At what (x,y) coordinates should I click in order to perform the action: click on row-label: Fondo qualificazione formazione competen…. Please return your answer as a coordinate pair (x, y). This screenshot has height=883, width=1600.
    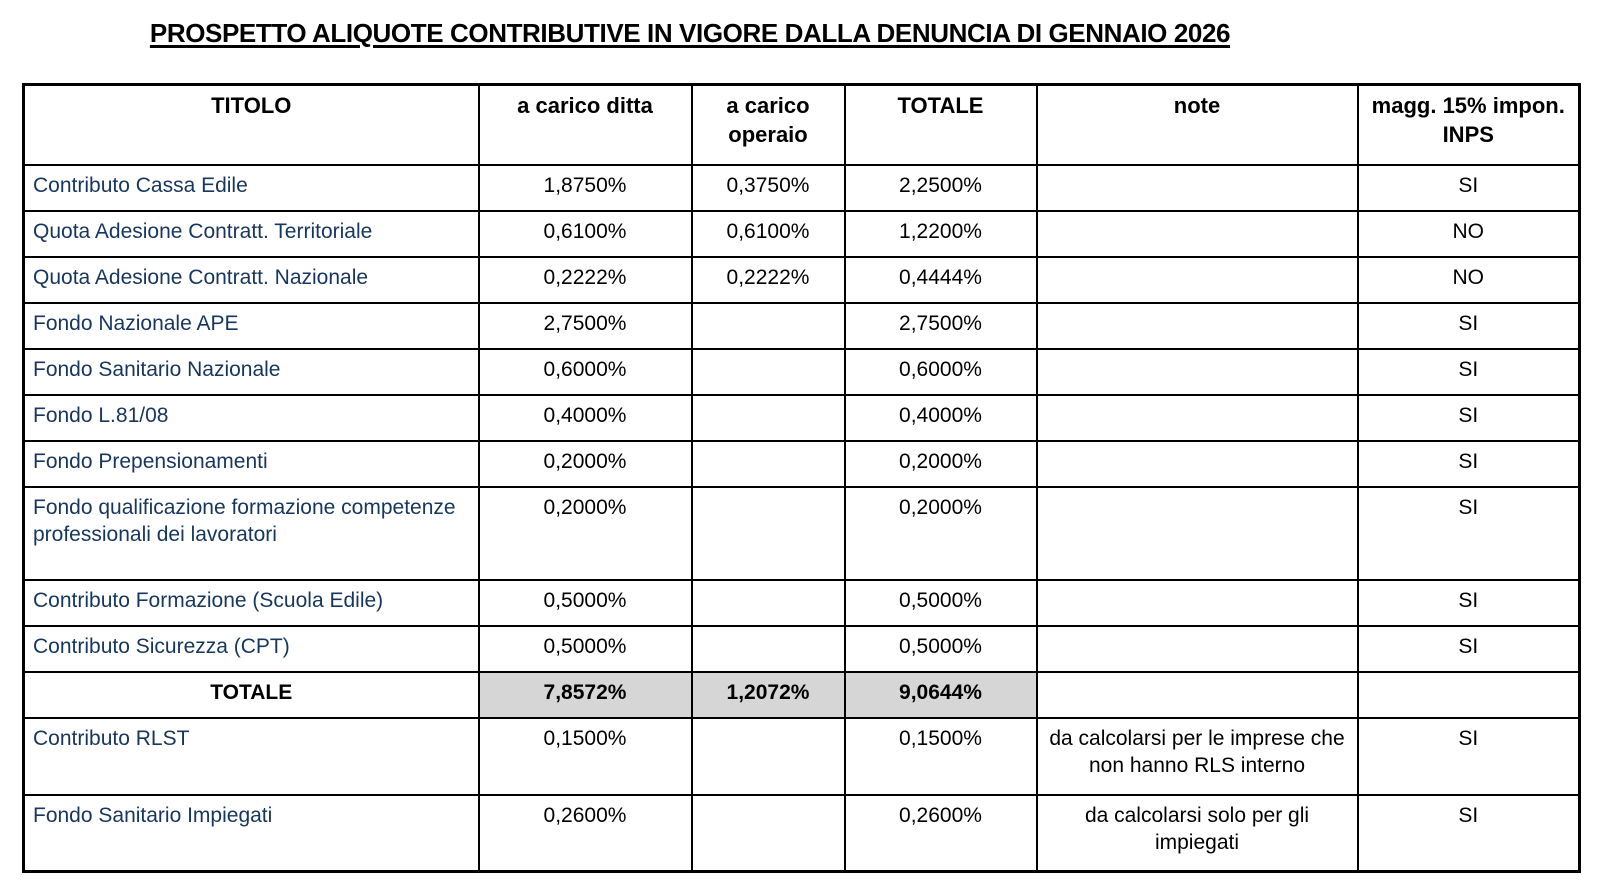
    Looking at the image, I should click on (251, 533).